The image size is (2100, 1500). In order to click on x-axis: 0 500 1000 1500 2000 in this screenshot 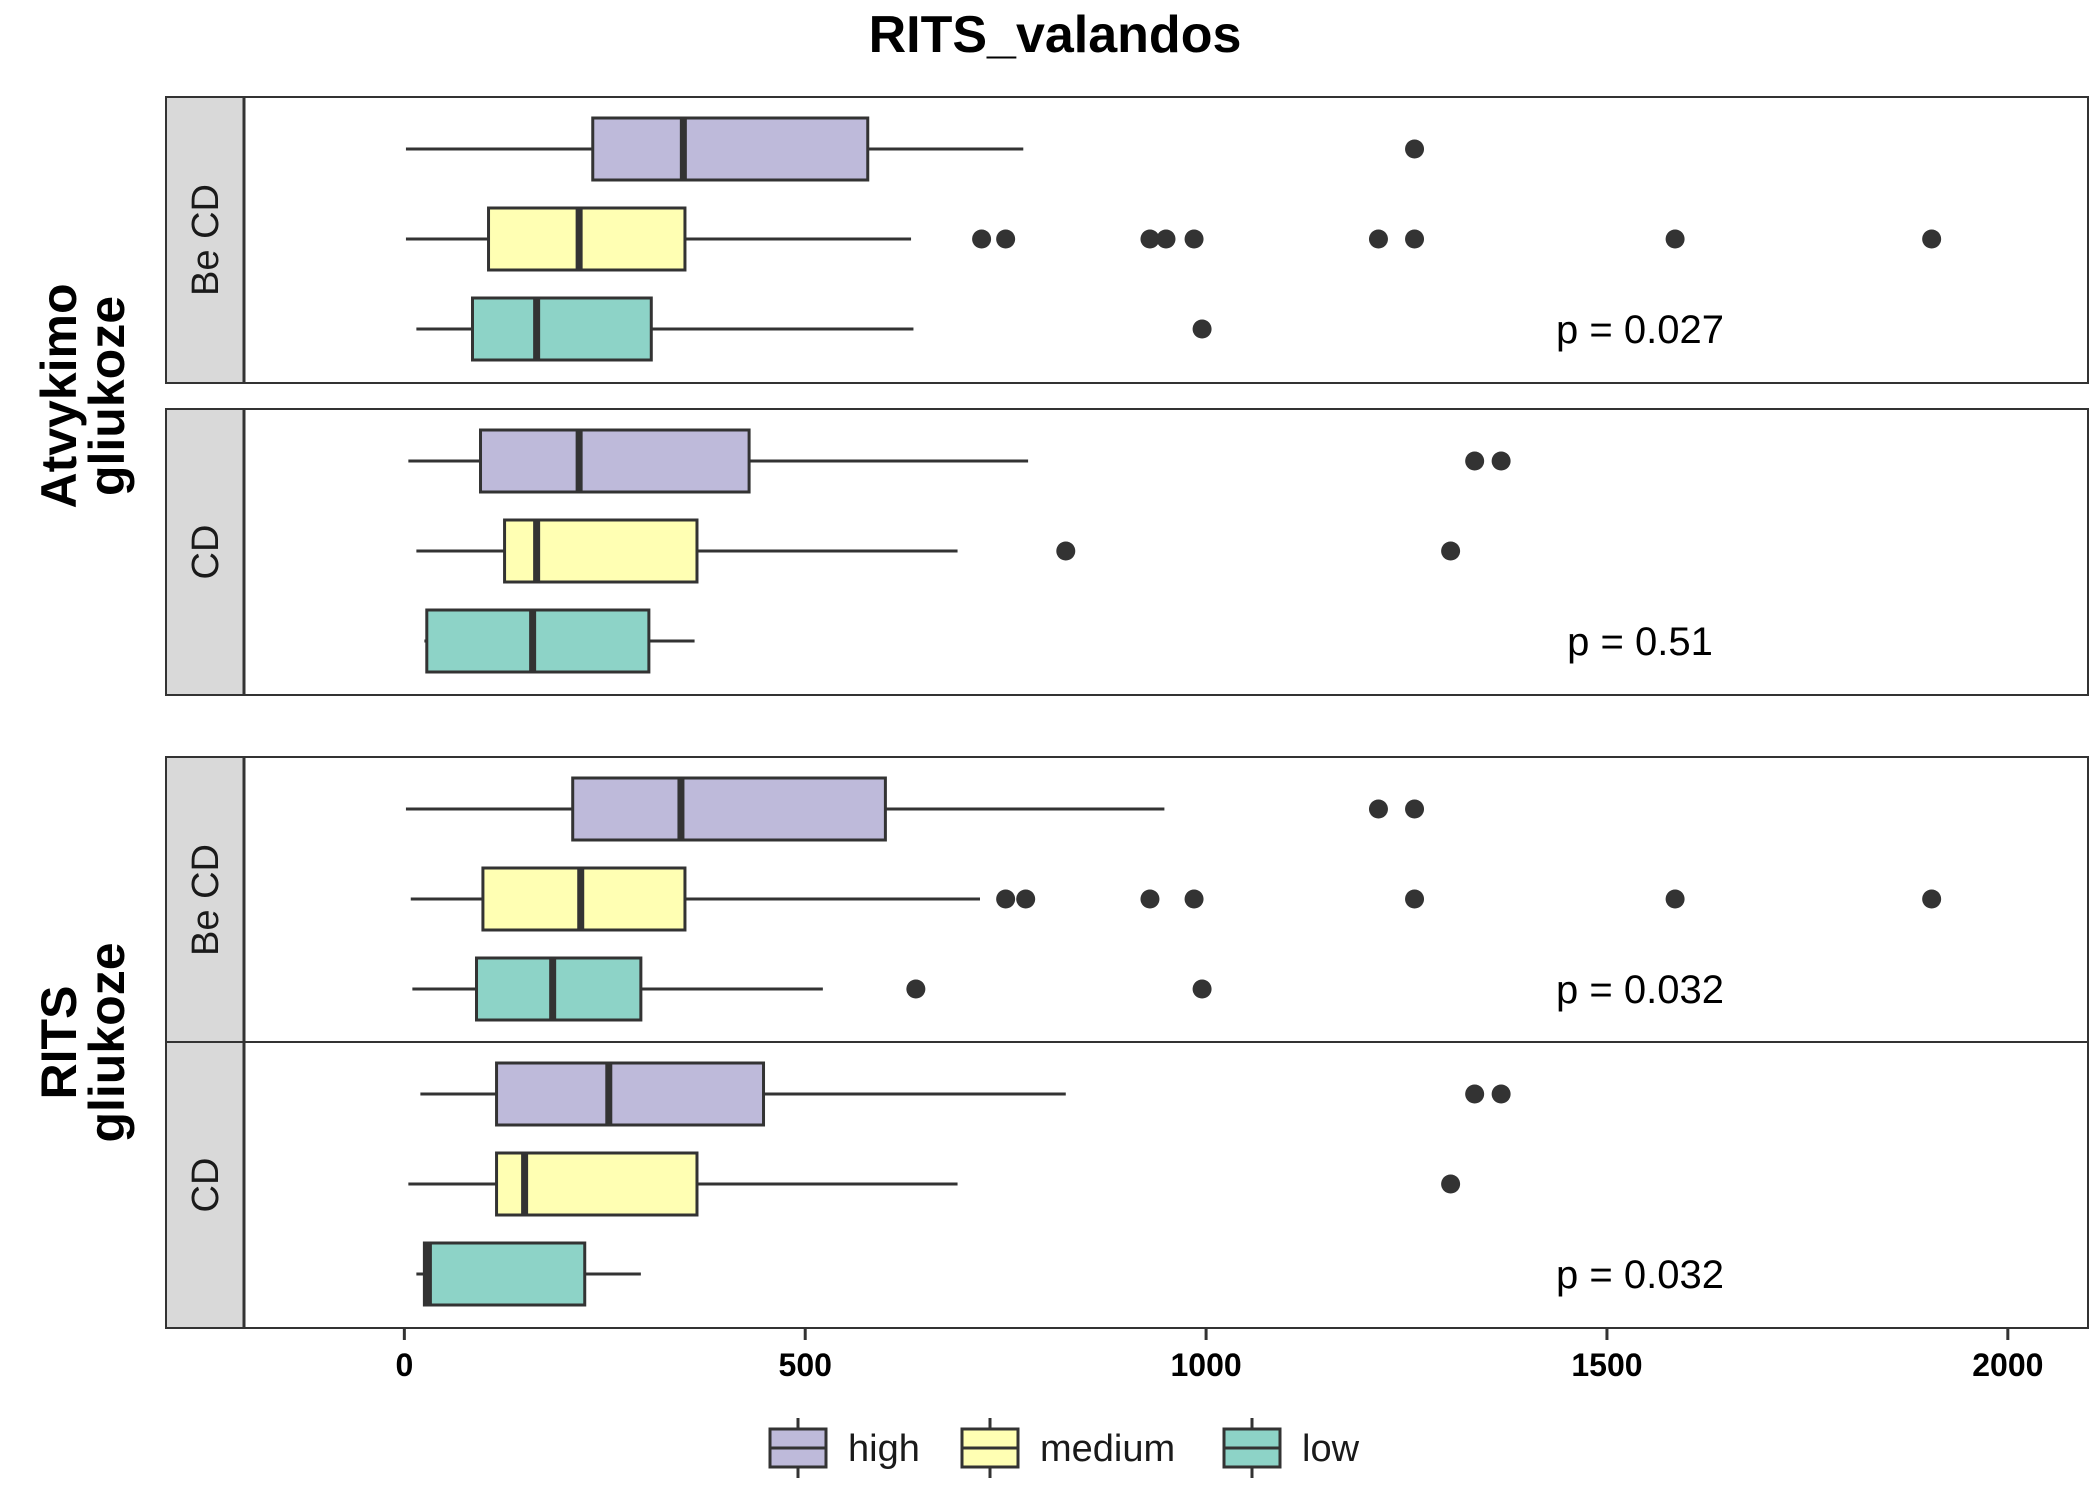, I will do `click(1219, 1355)`.